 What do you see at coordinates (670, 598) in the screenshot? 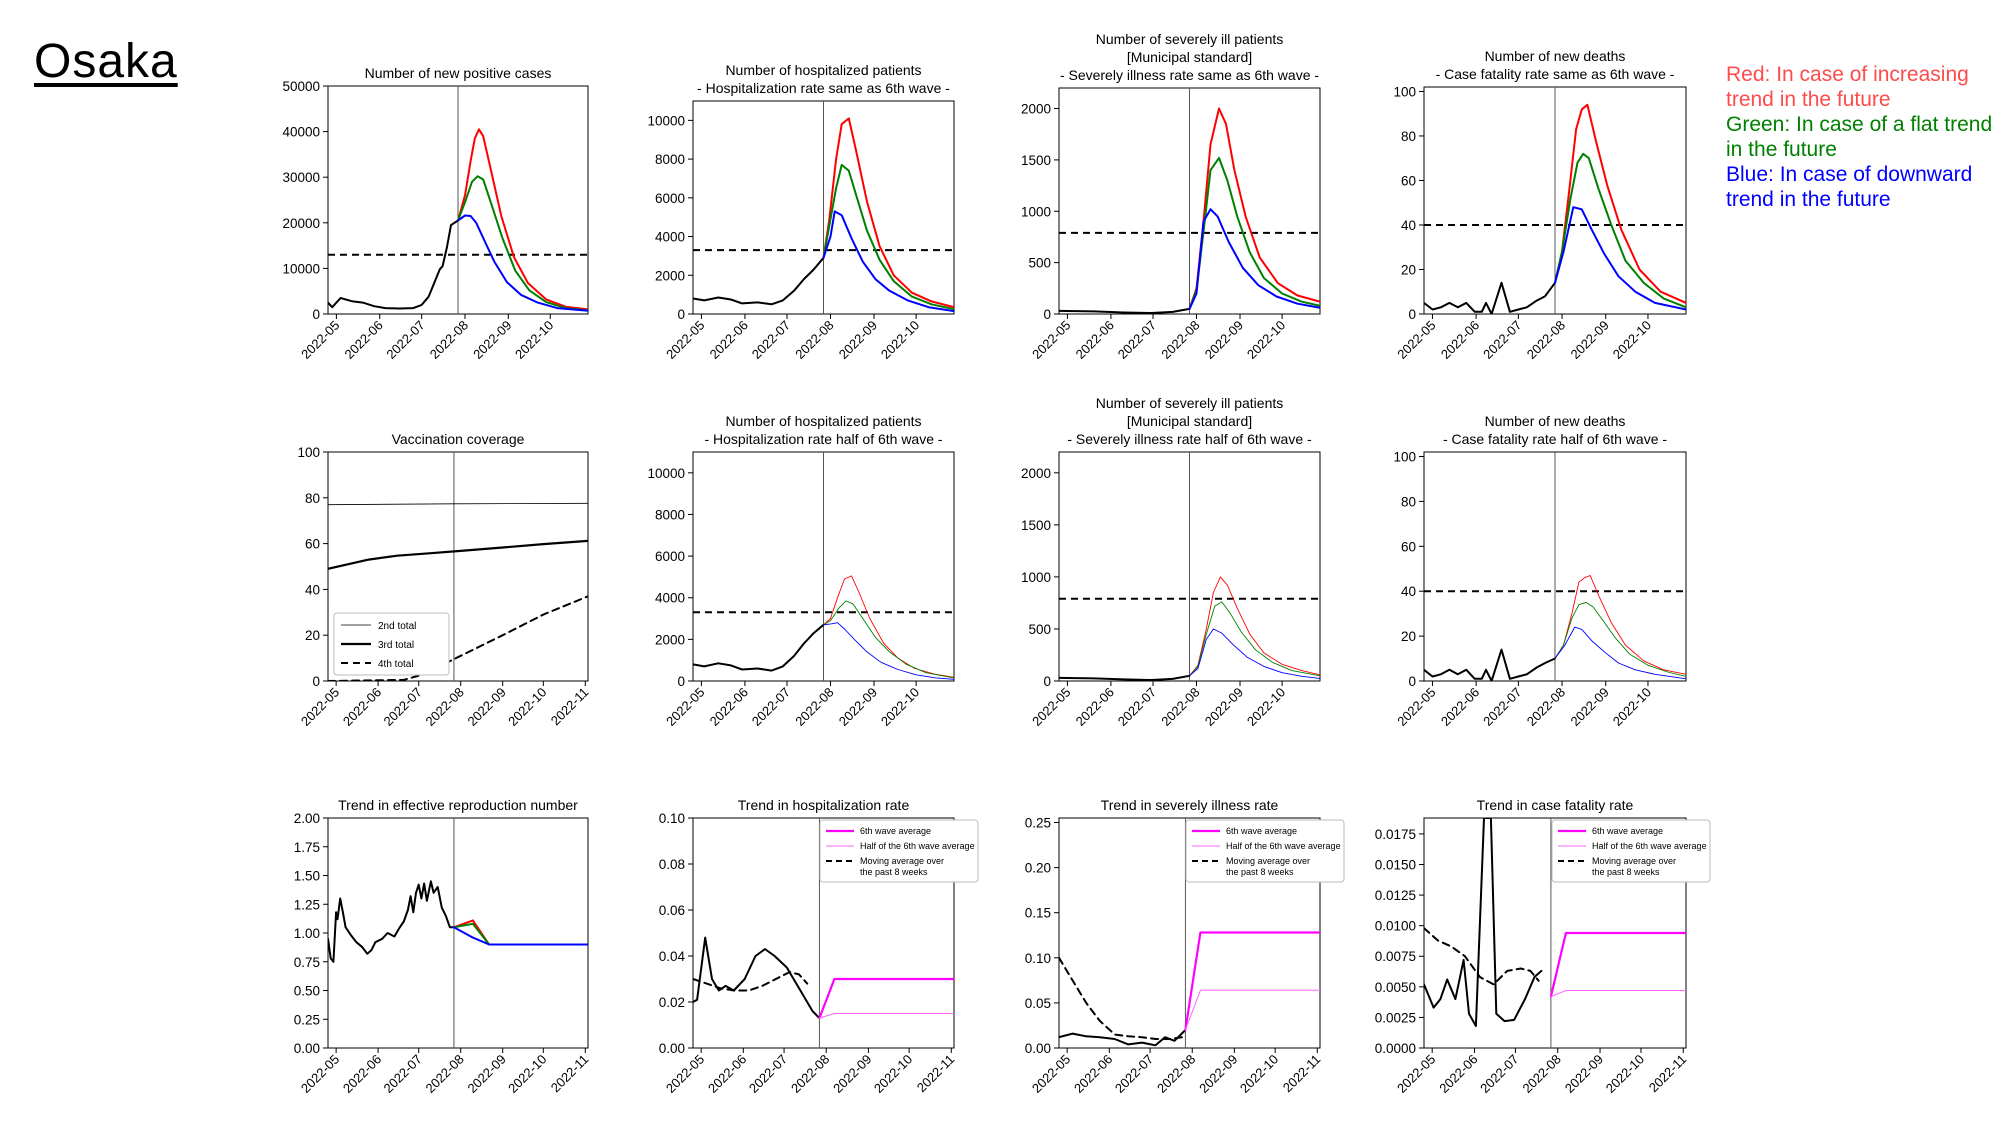
I see `y-tick-label: 4000` at bounding box center [670, 598].